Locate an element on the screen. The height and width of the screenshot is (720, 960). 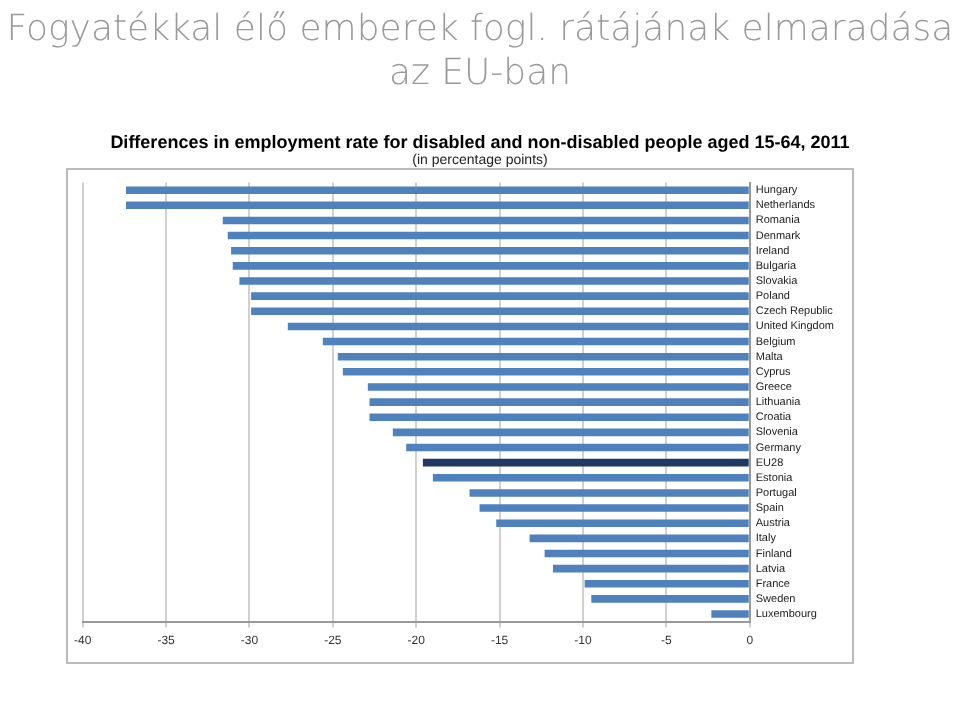
chart-subtitle: Differences in employment rate for disabled and non-disabled people aged 15-64, 2011 is located at coordinates (480, 142).